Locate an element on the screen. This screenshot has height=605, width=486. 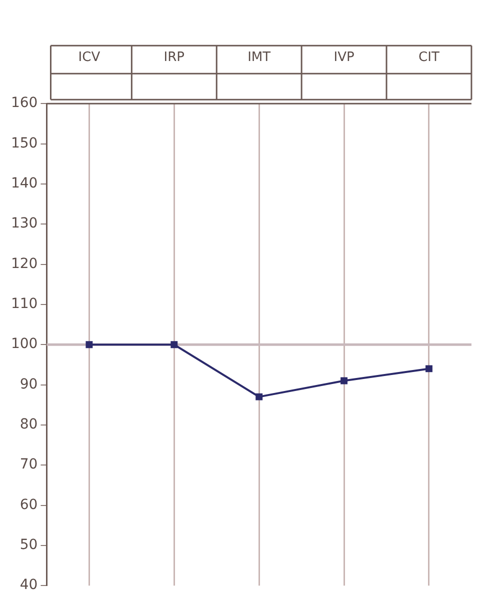
x-tick-label: IVP is located at coordinates (344, 58).